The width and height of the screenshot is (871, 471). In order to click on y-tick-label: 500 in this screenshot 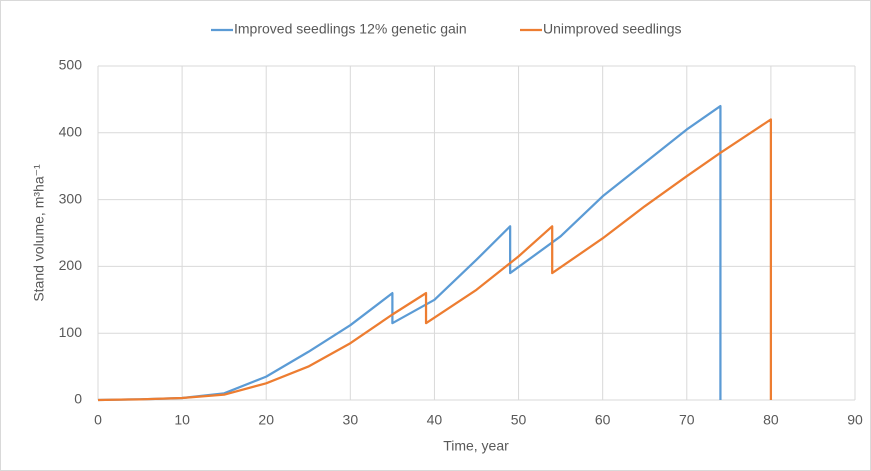, I will do `click(71, 65)`.